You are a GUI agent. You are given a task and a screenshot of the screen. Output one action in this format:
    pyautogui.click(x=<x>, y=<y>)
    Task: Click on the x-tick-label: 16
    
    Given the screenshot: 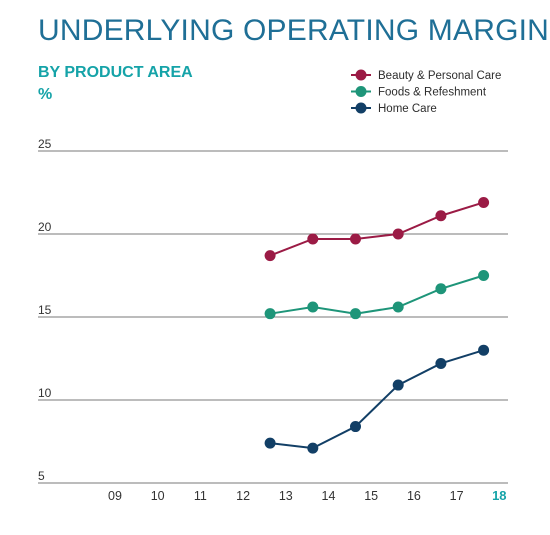 What is the action you would take?
    pyautogui.click(x=414, y=496)
    